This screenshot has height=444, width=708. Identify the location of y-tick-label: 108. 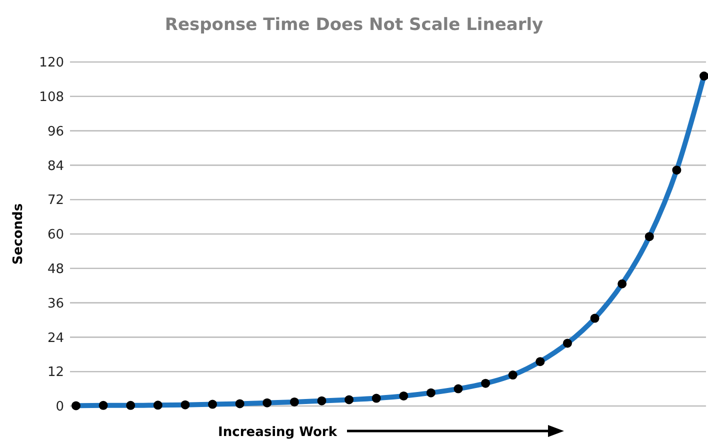
(51, 97).